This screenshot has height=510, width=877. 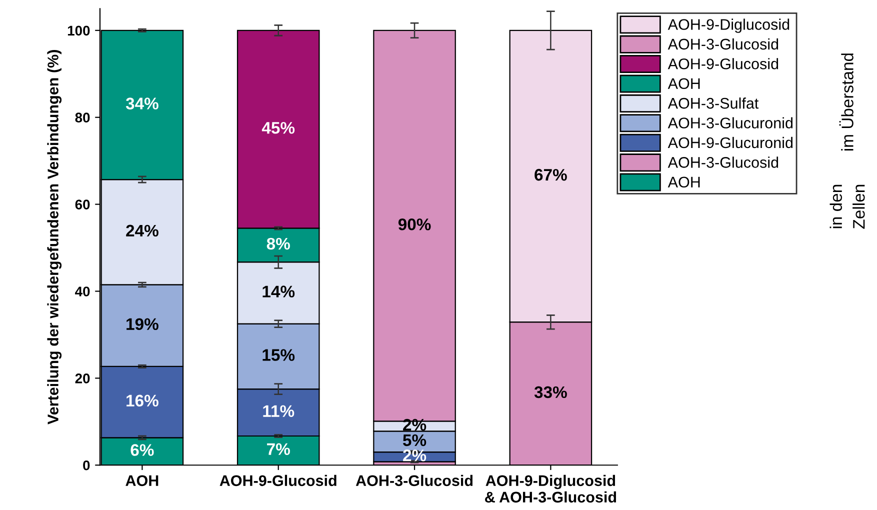 I want to click on y-tick-label: 60, so click(x=82, y=205).